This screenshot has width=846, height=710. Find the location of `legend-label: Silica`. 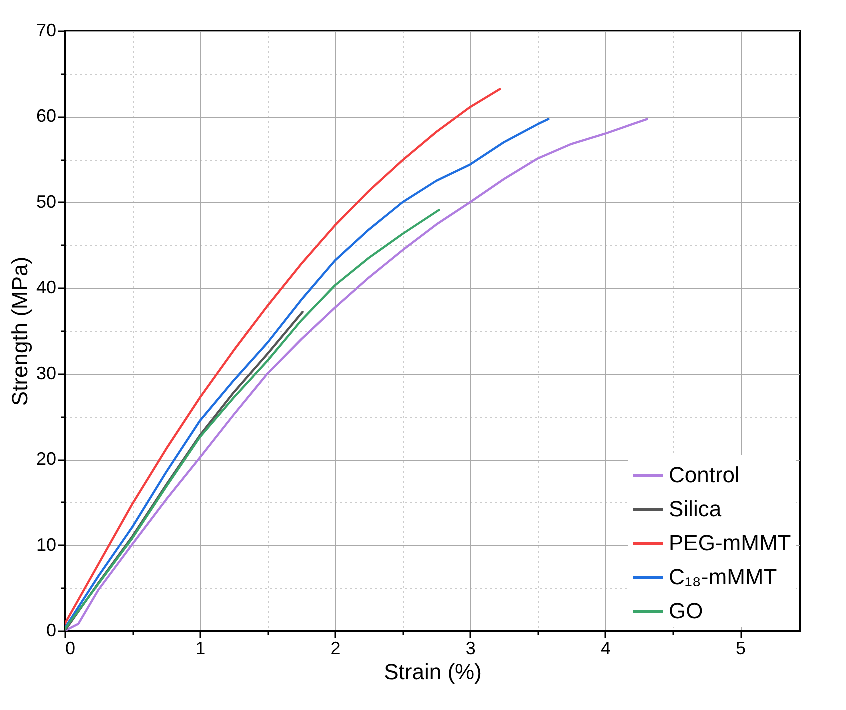

legend-label: Silica is located at coordinates (695, 509).